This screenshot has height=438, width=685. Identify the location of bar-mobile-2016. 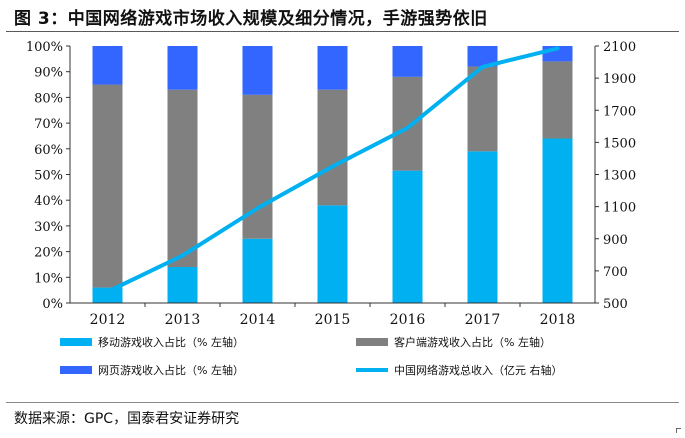
(407, 236).